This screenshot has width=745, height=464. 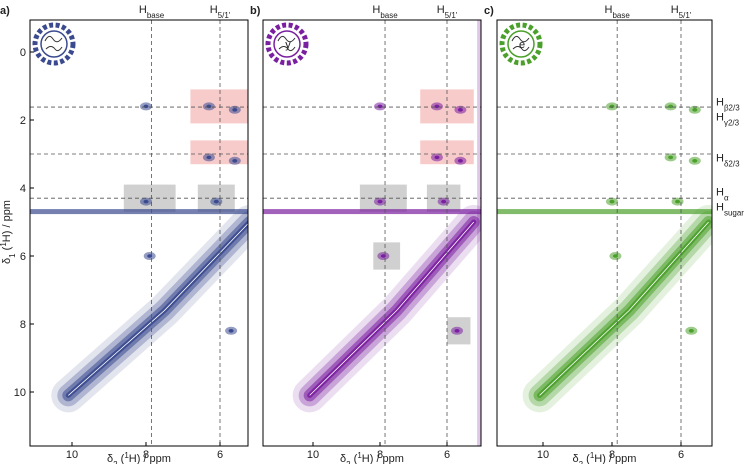 I want to click on y-axis-label: δ1 (1H) / ppm, so click(x=8, y=232).